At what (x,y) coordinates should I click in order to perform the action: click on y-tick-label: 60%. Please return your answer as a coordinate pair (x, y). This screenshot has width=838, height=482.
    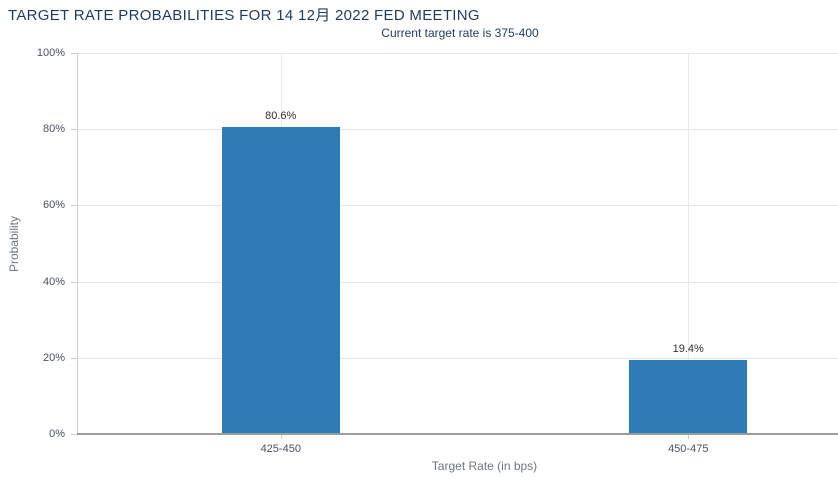
    Looking at the image, I should click on (53, 205).